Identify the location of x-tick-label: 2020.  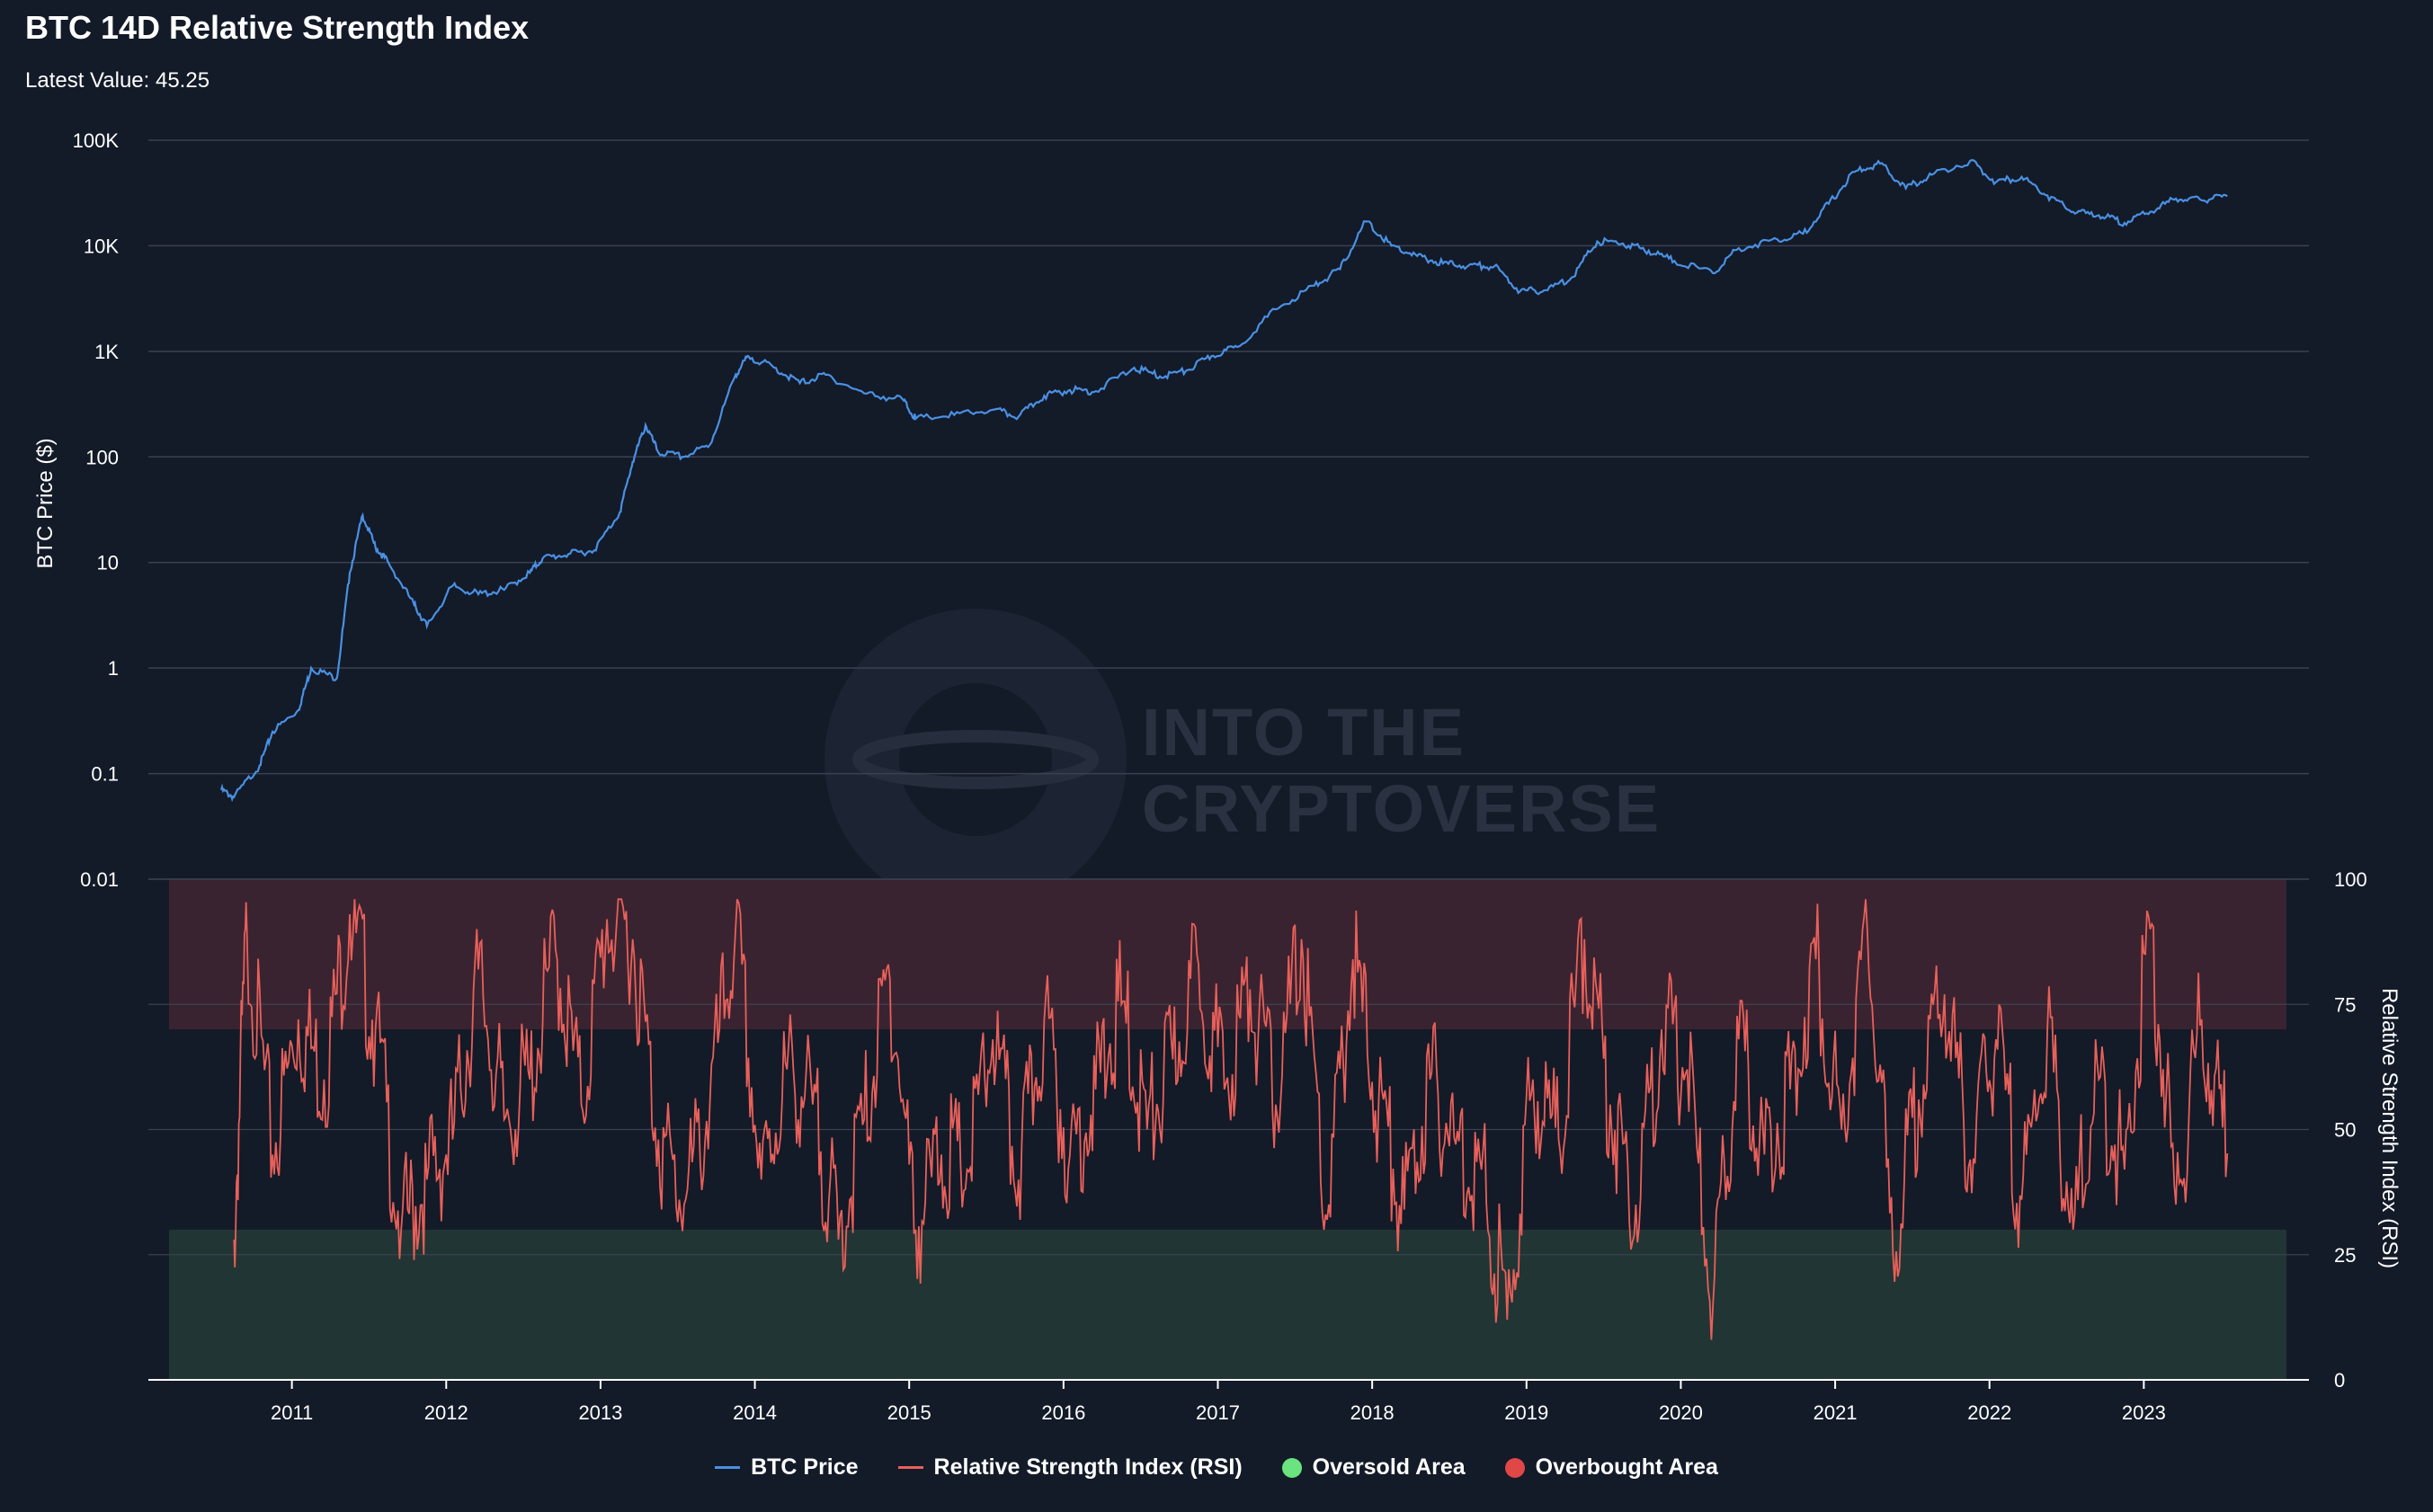
(1681, 1412).